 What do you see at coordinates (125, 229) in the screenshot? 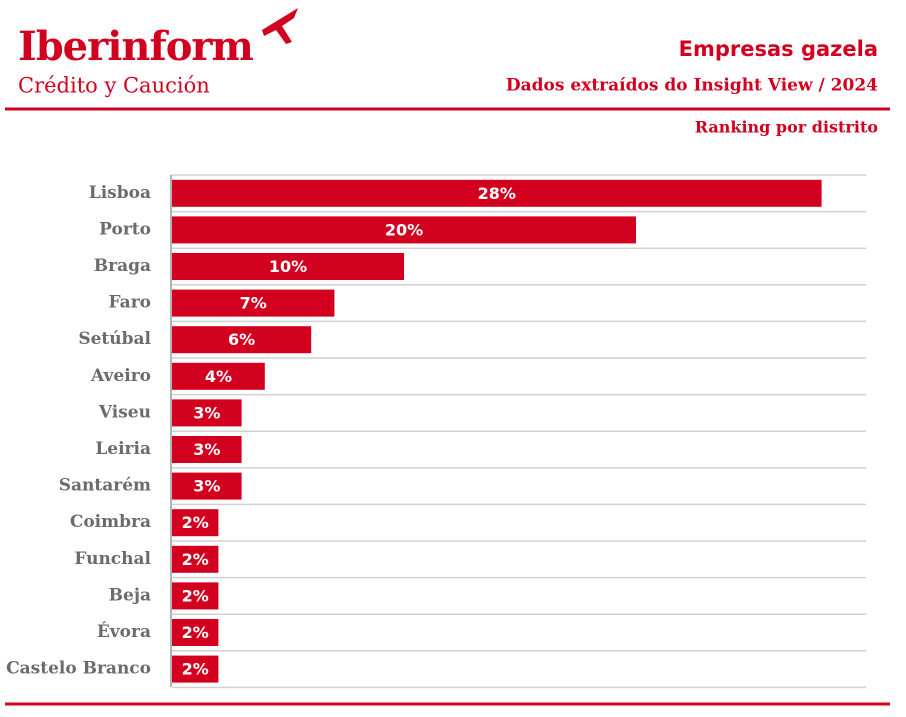
I see `category-label: Porto` at bounding box center [125, 229].